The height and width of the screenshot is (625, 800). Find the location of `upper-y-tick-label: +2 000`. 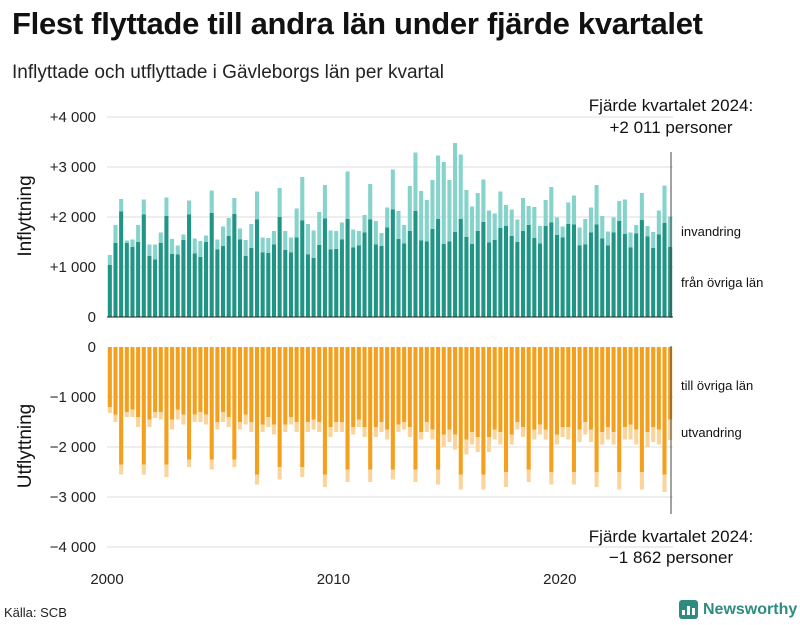

upper-y-tick-label: +2 000 is located at coordinates (73, 217).